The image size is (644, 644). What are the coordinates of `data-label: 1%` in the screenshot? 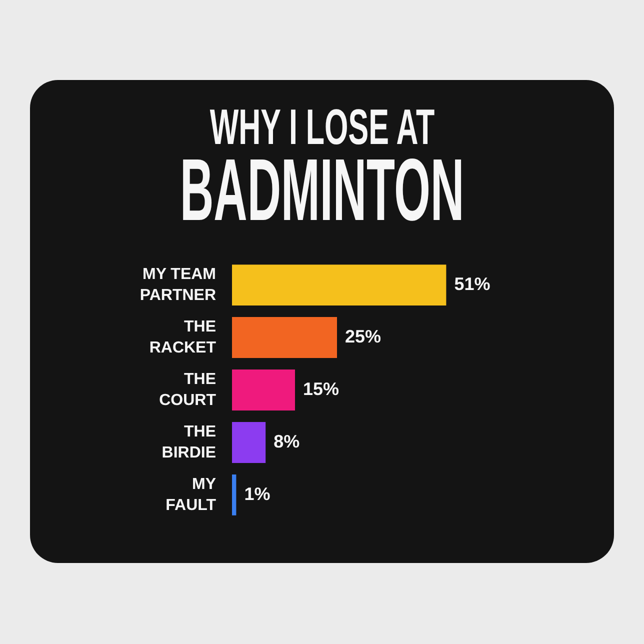 It's located at (257, 494).